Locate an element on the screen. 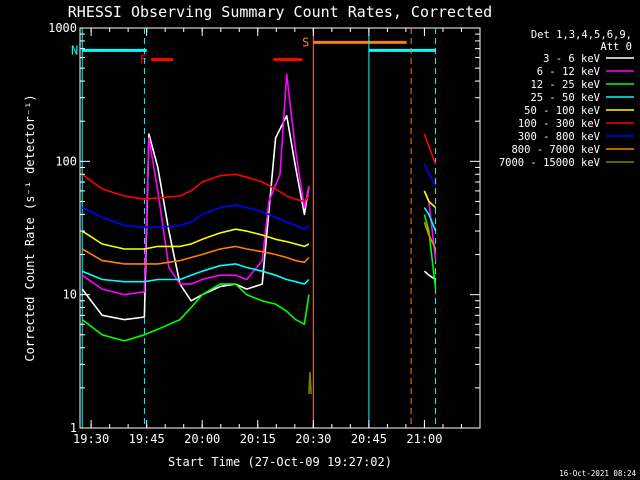 The width and height of the screenshot is (640, 480). x-tick-label: 21:00 is located at coordinates (424, 439).